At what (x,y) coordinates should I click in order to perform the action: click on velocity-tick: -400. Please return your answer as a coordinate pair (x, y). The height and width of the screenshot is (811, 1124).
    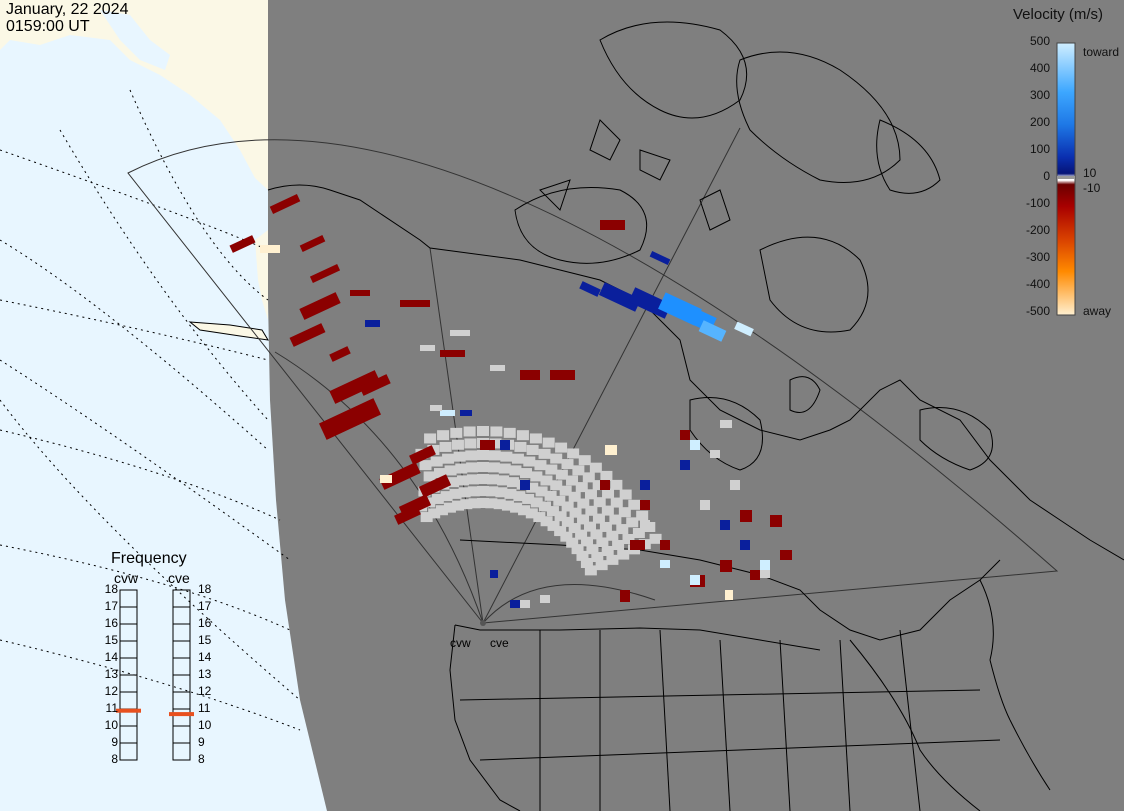
    Looking at the image, I should click on (1037, 284).